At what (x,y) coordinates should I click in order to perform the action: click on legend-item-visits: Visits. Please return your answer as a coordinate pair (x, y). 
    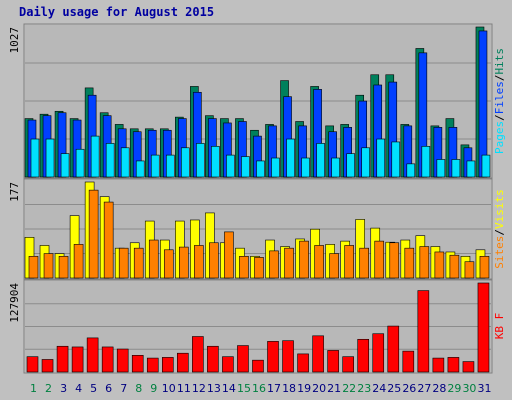
    Looking at the image, I should click on (499, 209).